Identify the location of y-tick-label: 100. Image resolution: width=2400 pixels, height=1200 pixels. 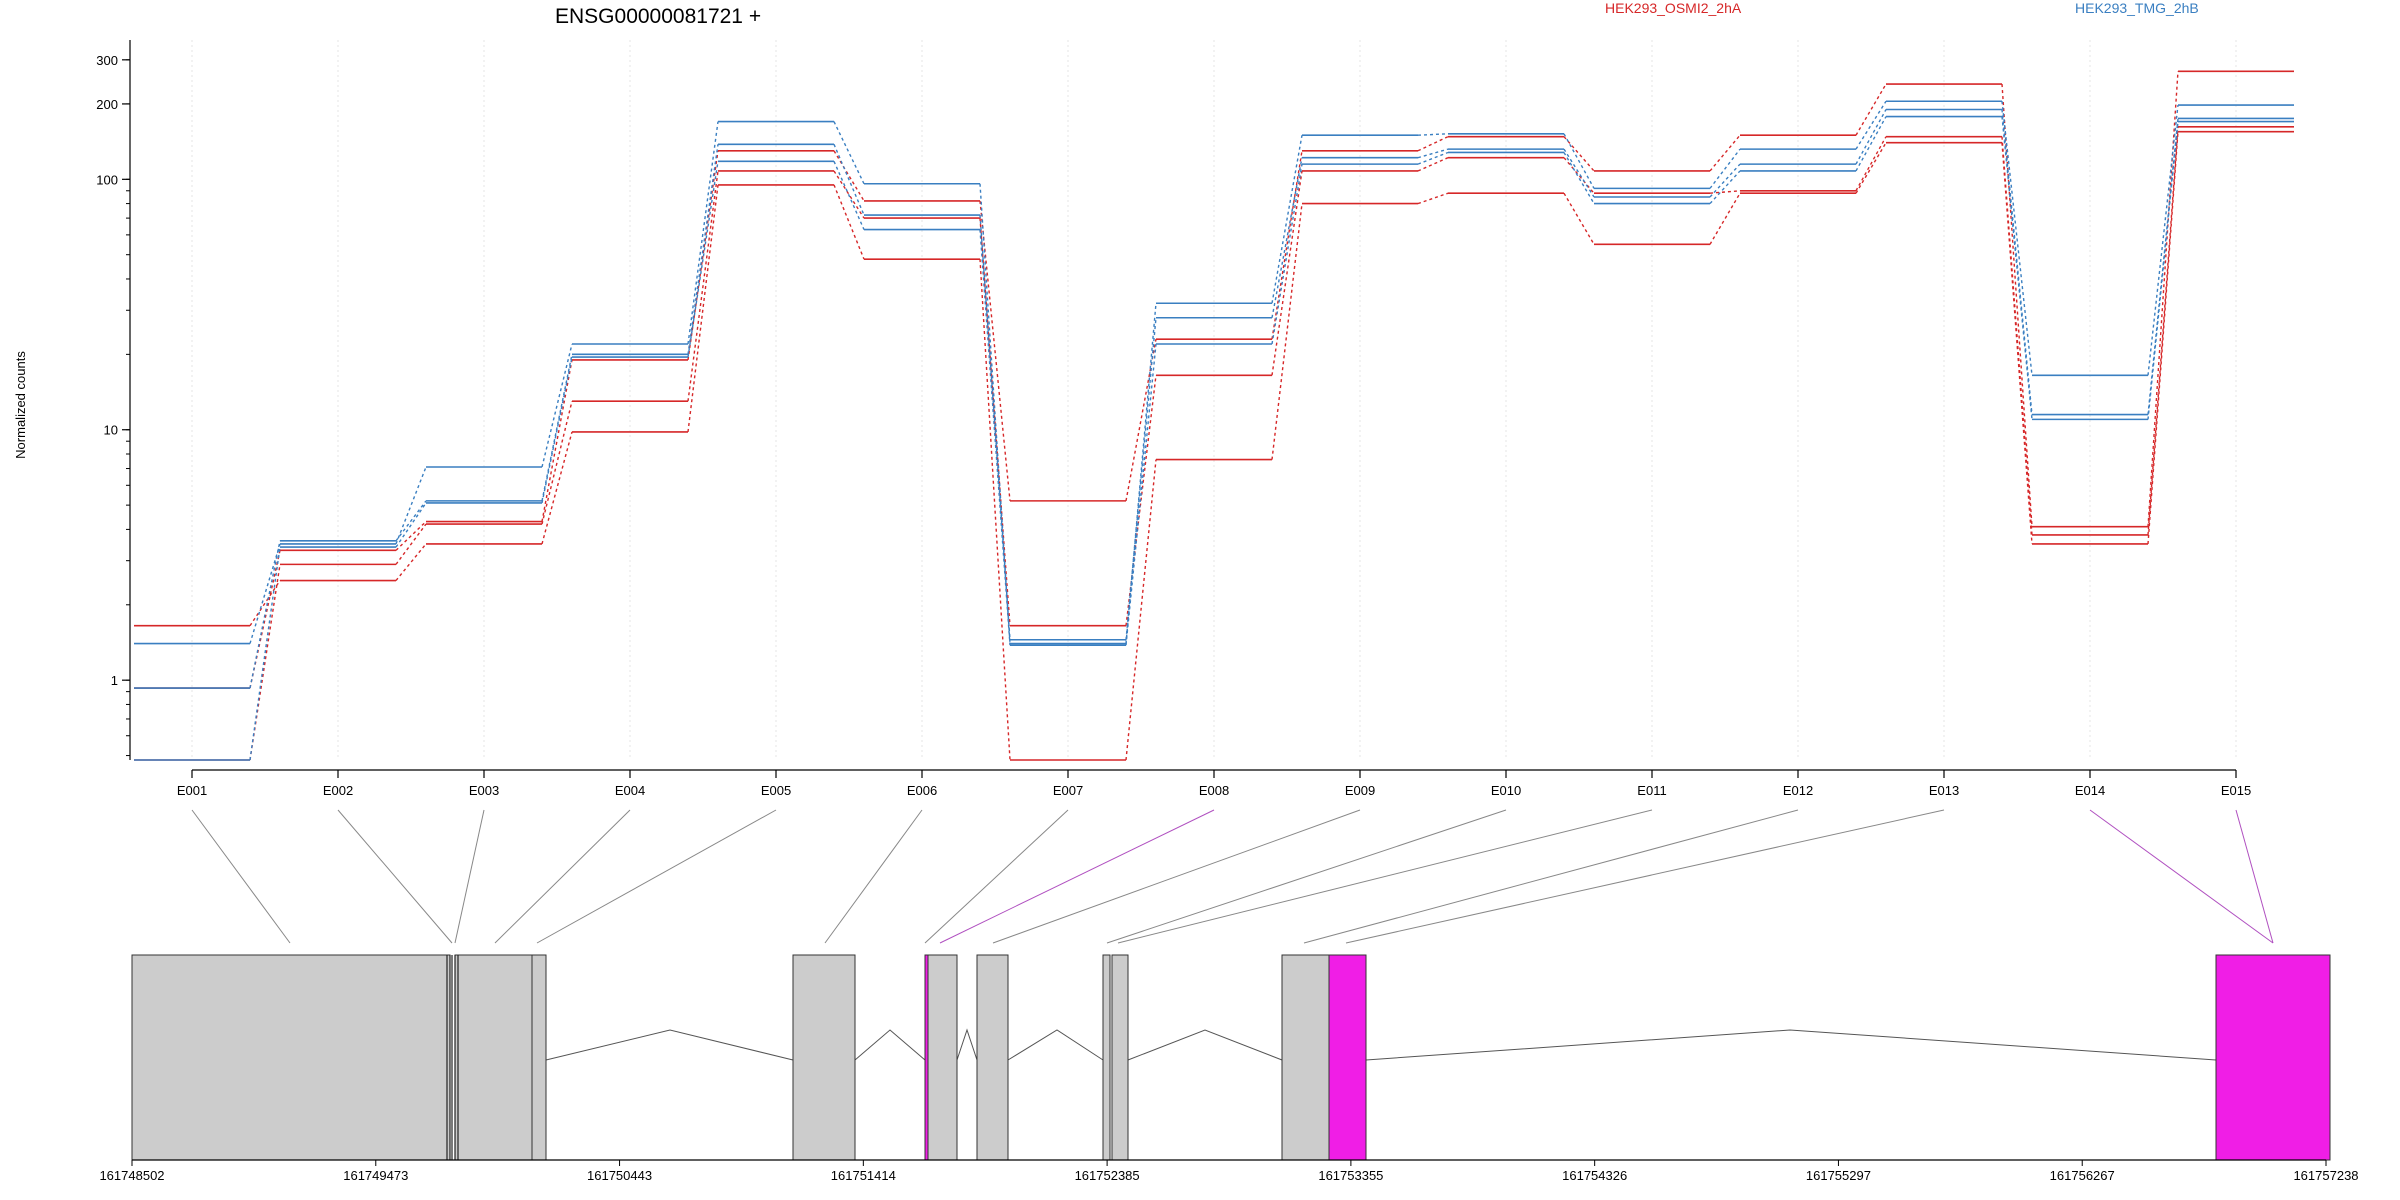
(107, 179).